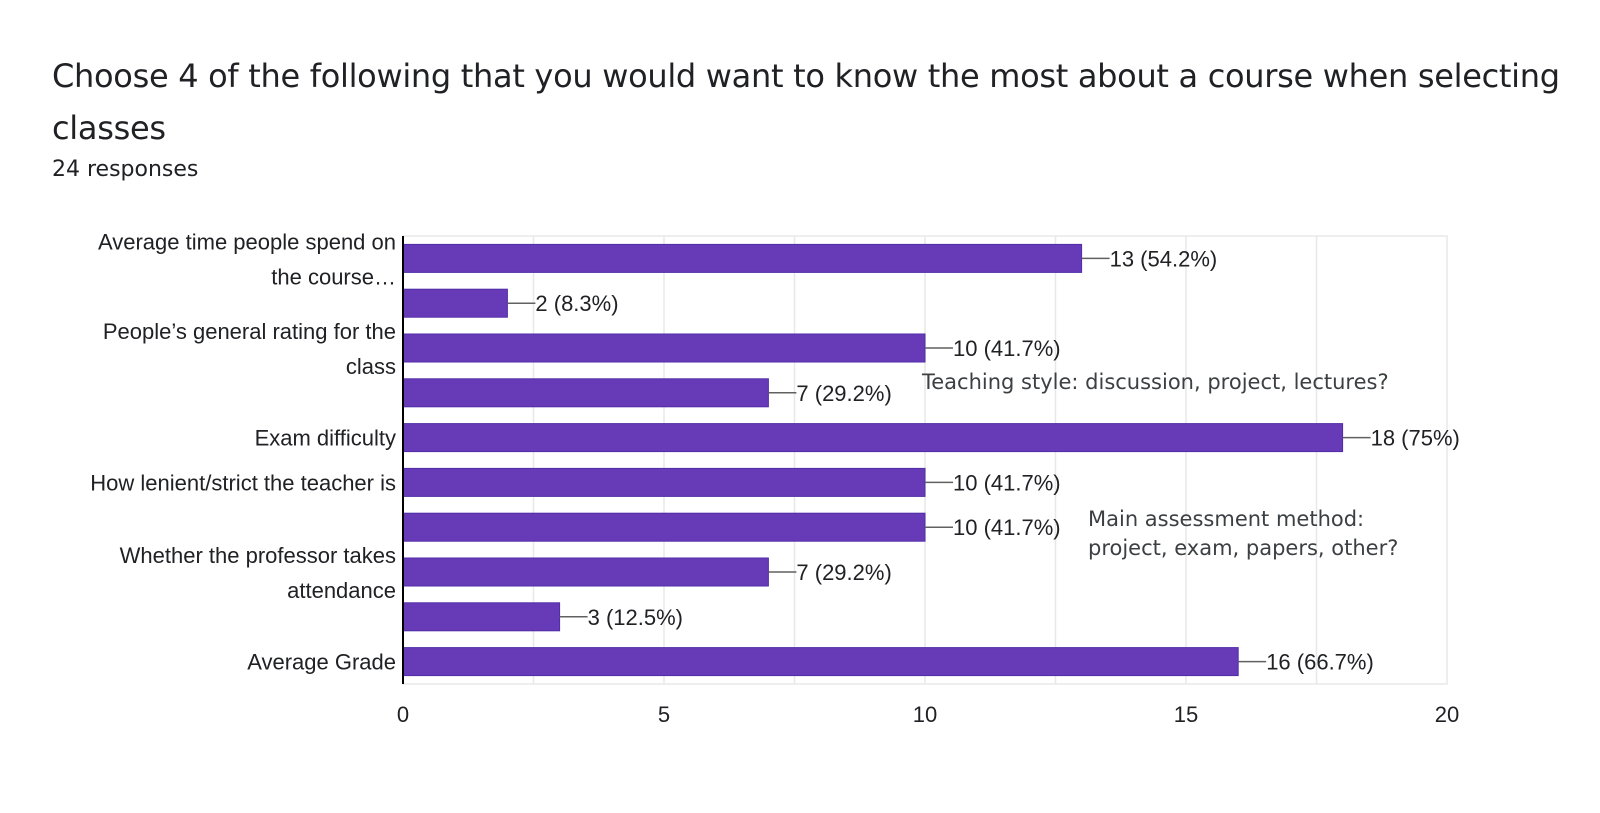  What do you see at coordinates (341, 590) in the screenshot?
I see `category-label: attendance` at bounding box center [341, 590].